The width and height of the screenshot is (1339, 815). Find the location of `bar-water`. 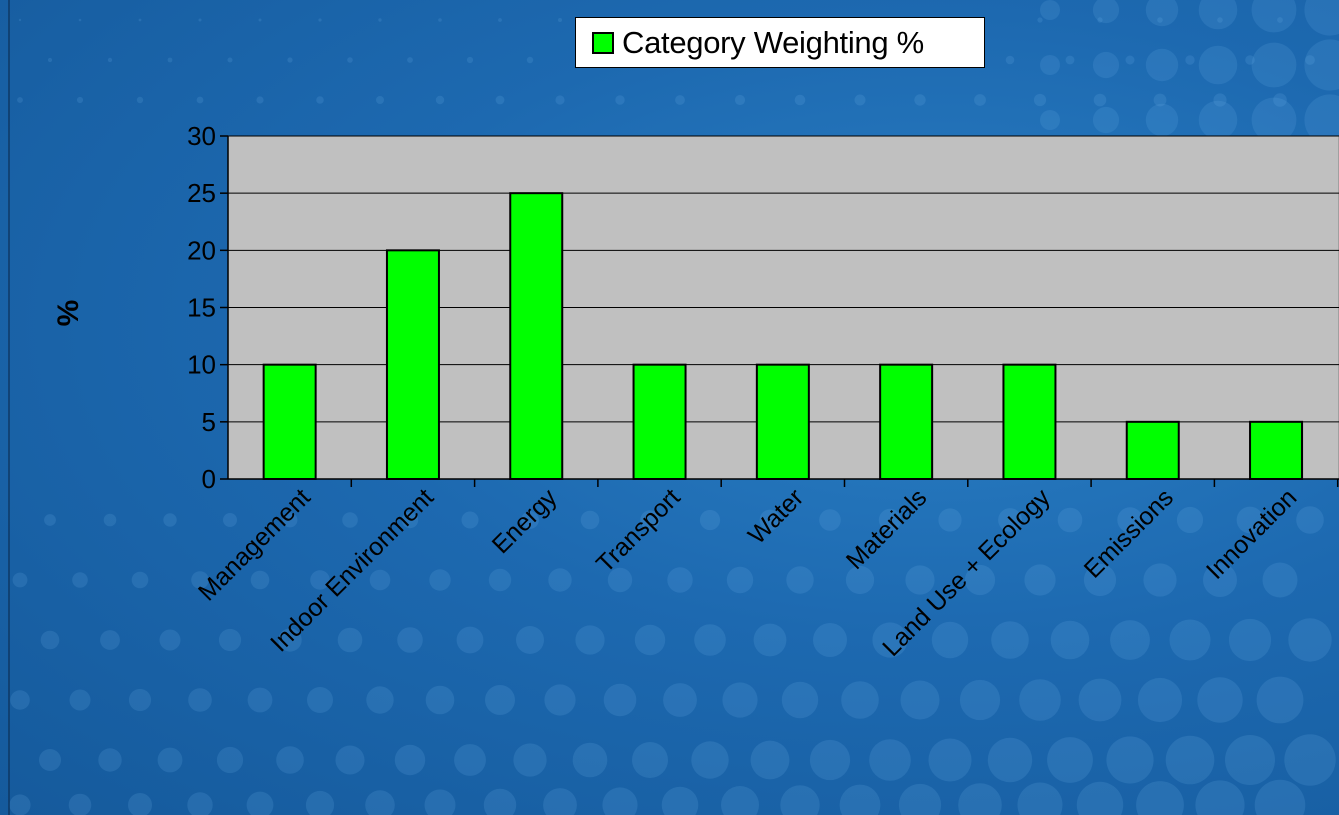

bar-water is located at coordinates (782, 421).